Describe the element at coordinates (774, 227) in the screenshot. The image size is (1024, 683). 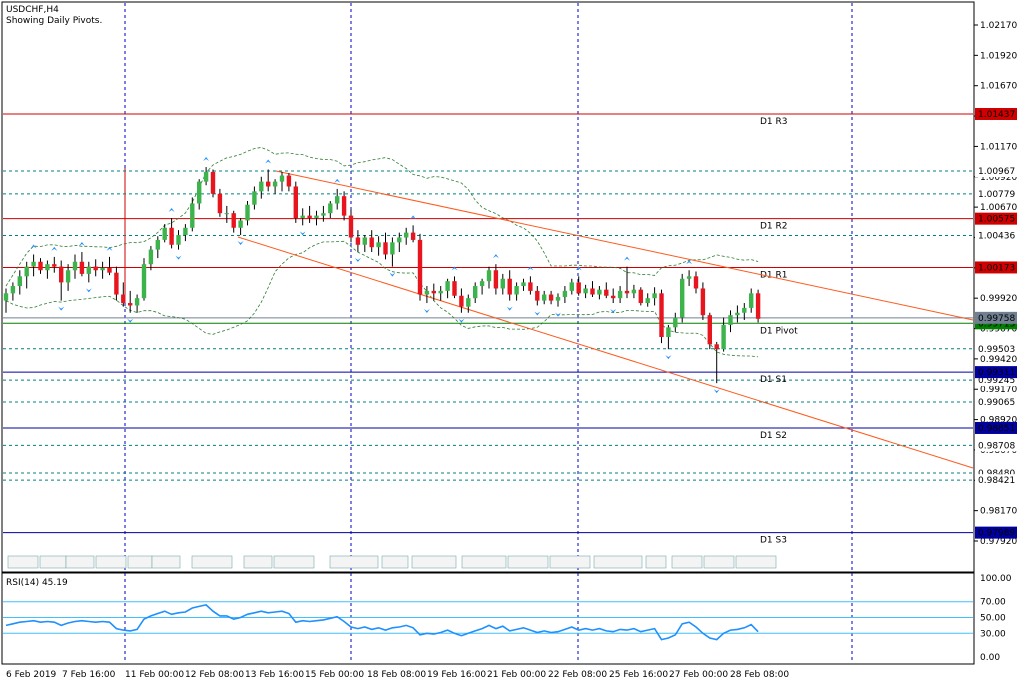
I see `pivot-name-label: D1 R2` at that location.